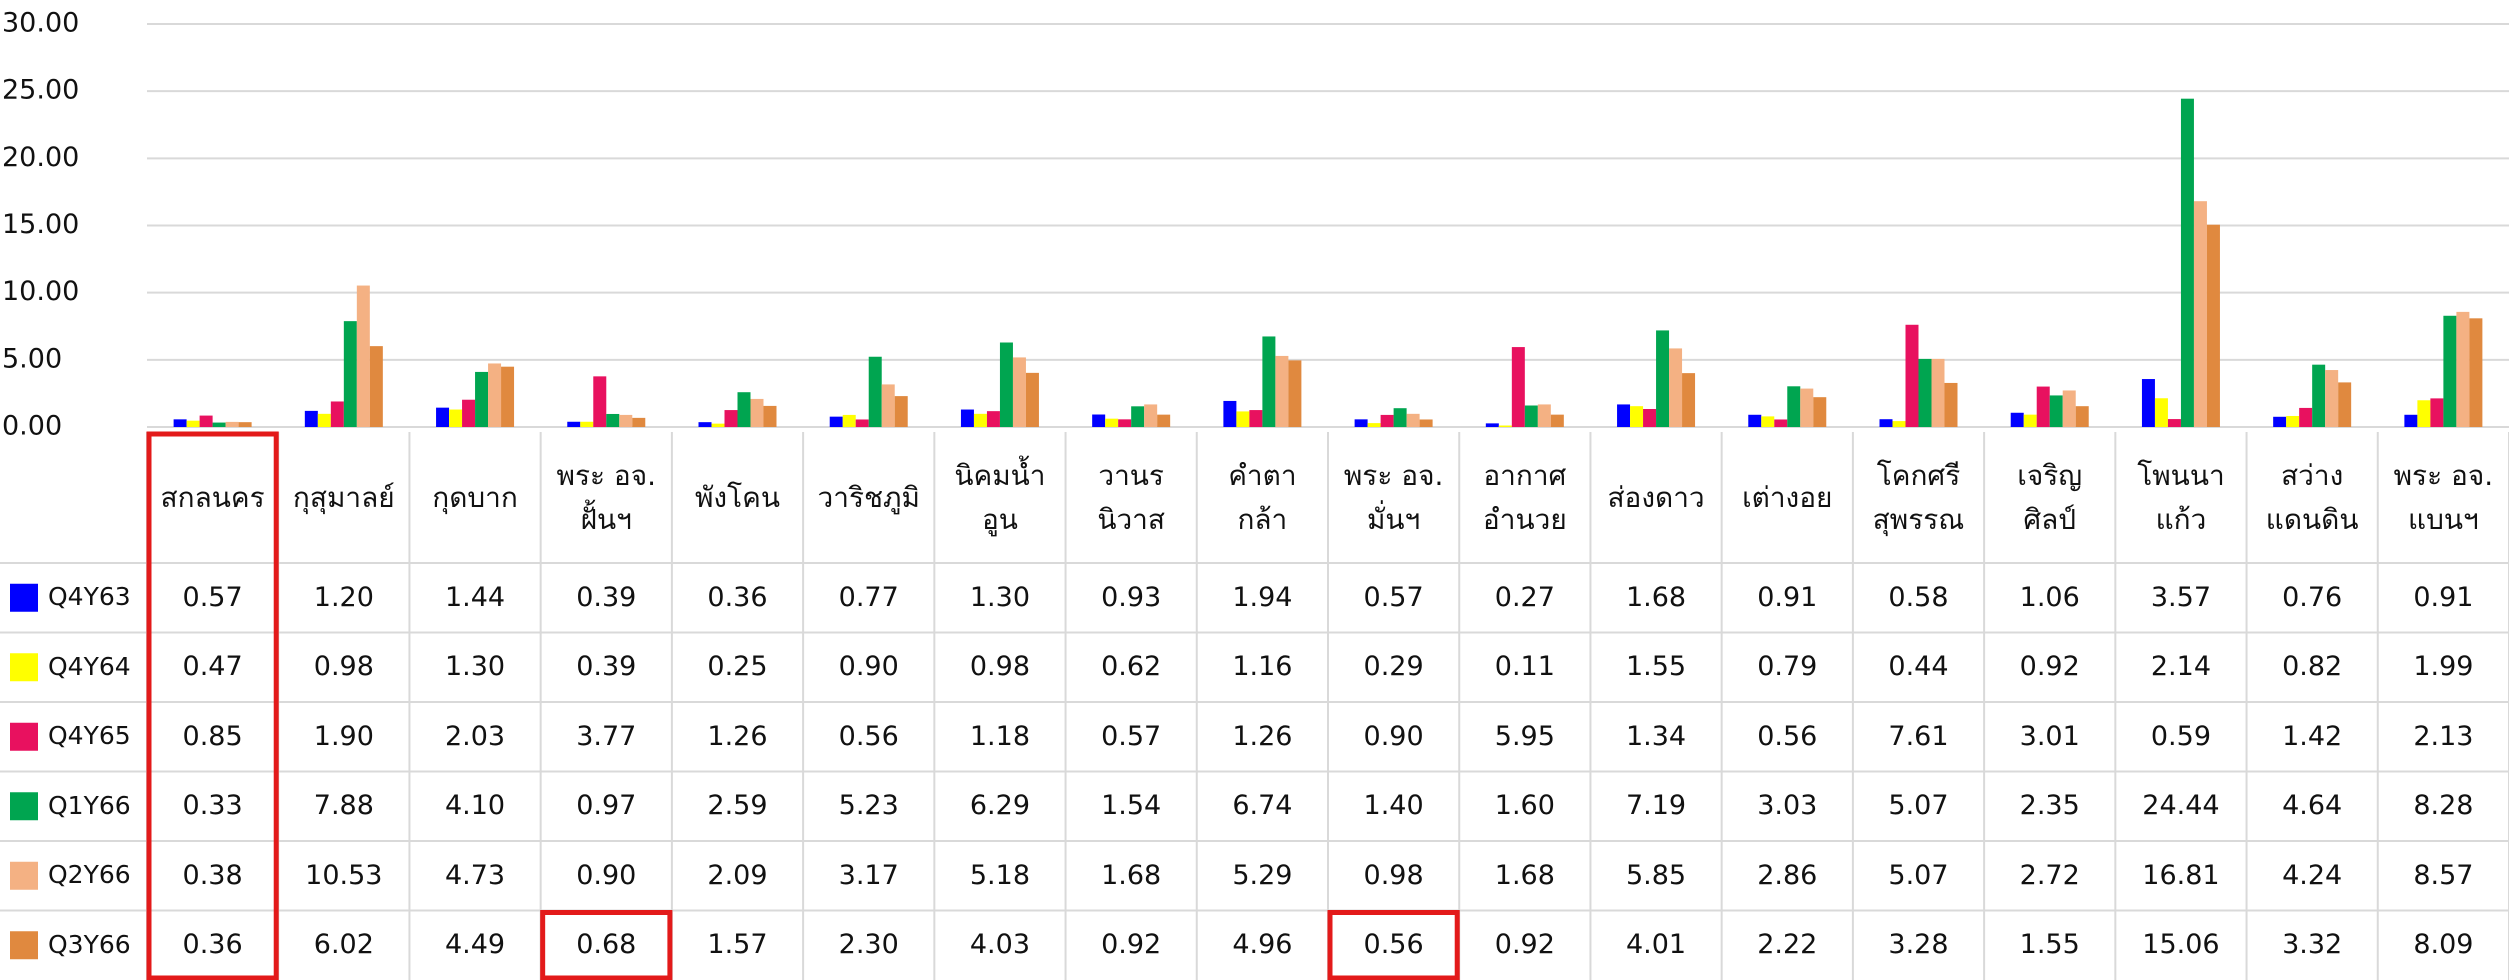 Image resolution: width=2509 pixels, height=980 pixels. What do you see at coordinates (1262, 736) in the screenshot?
I see `table-cell: 1.26` at bounding box center [1262, 736].